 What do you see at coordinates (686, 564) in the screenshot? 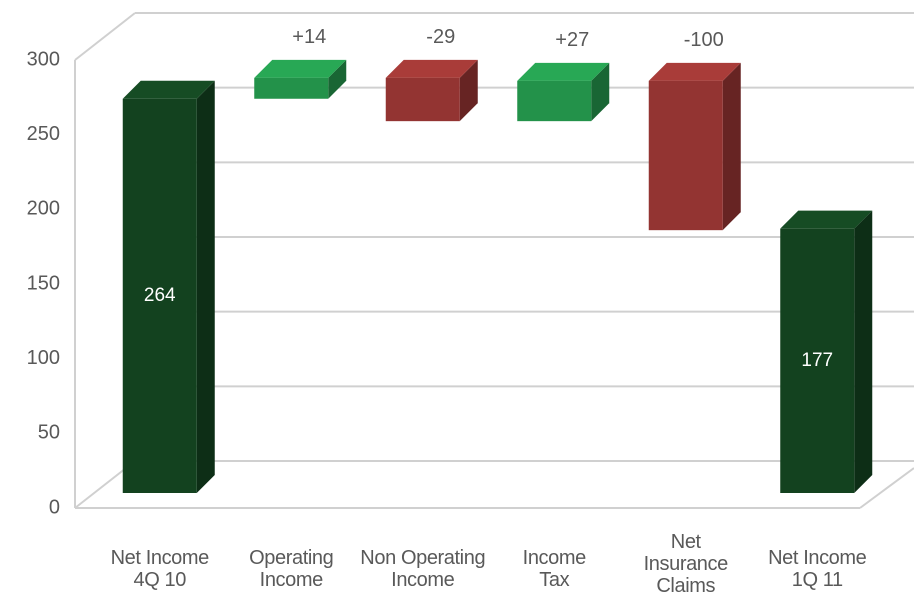
I see `x-tick-label: Net Insurance Claims` at bounding box center [686, 564].